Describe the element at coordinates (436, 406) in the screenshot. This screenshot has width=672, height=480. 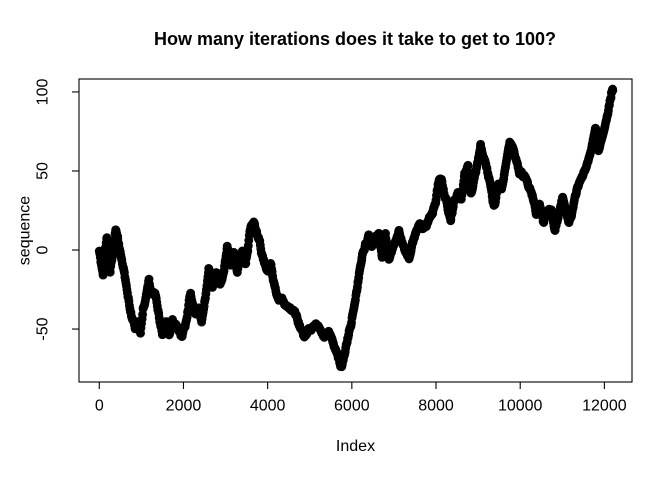
I see `x-tick-label: 8000` at that location.